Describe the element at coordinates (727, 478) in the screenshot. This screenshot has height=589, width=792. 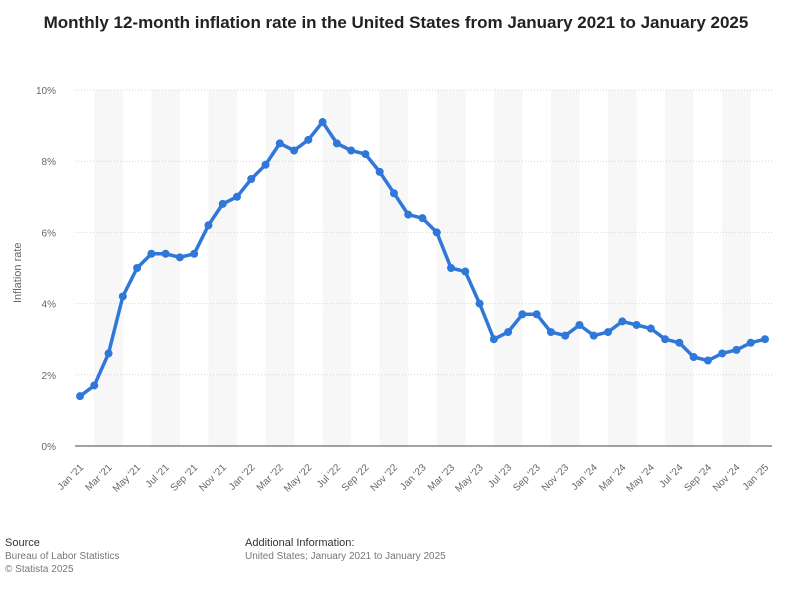
I see `x-tick-label: Nov '24` at that location.